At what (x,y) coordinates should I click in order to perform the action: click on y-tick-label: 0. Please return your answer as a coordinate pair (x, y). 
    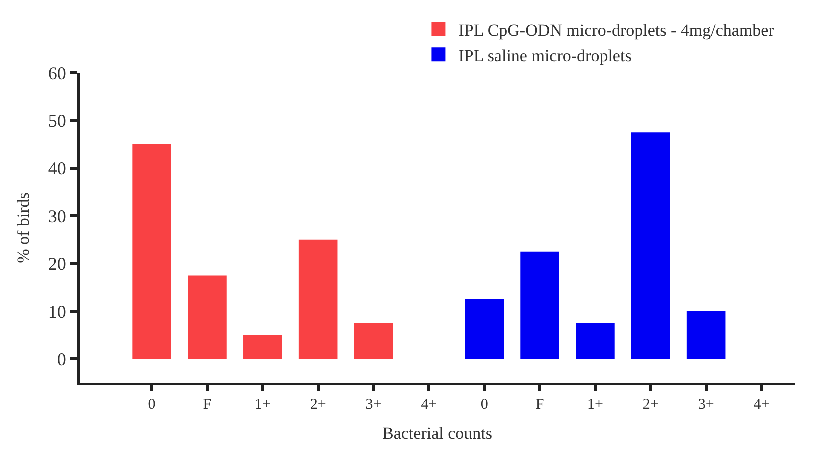
    Looking at the image, I should click on (61, 359).